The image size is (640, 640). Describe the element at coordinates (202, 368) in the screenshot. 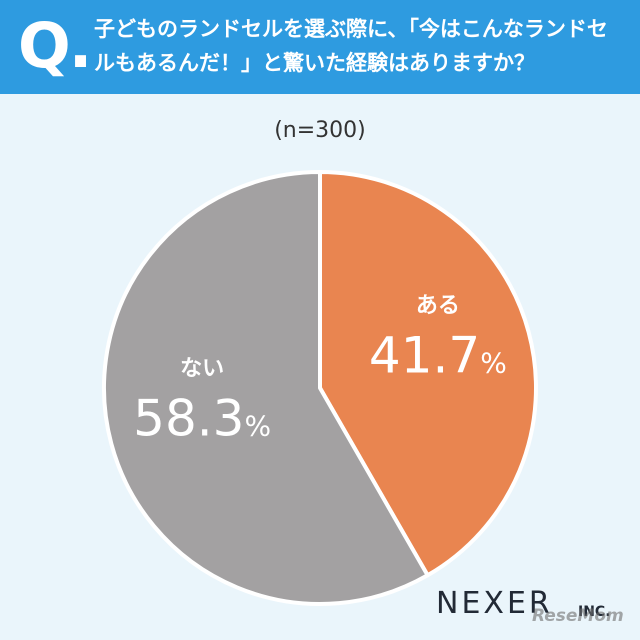

I see `slice-label-2: ない` at that location.